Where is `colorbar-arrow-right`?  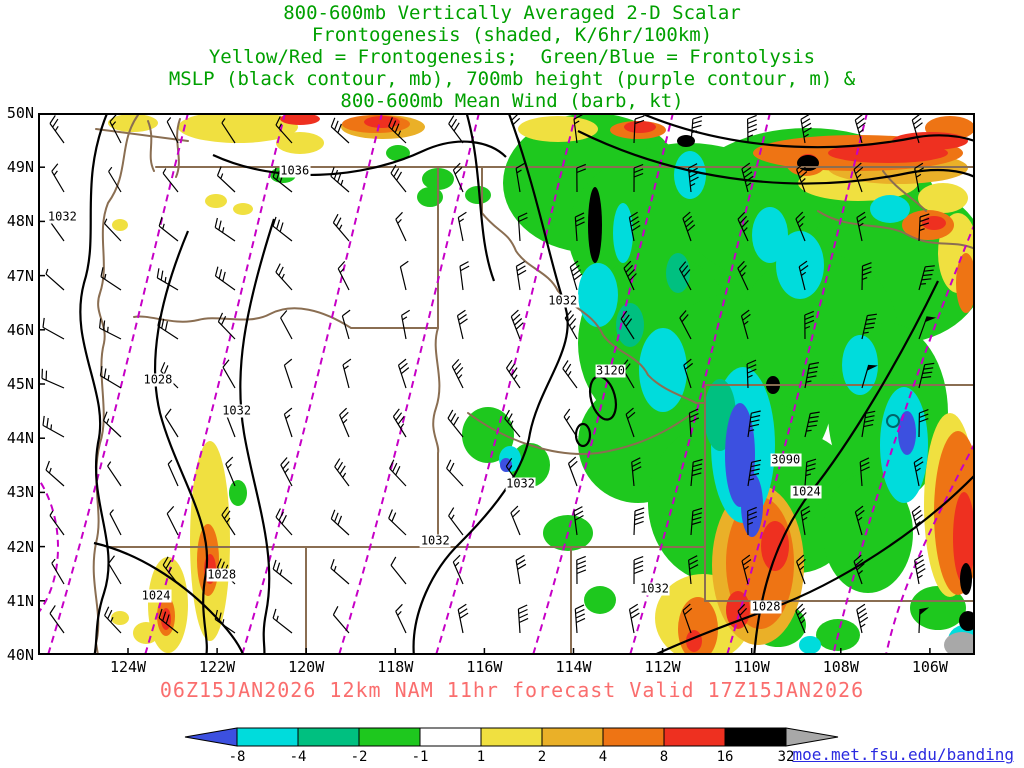 colorbar-arrow-right is located at coordinates (812, 737).